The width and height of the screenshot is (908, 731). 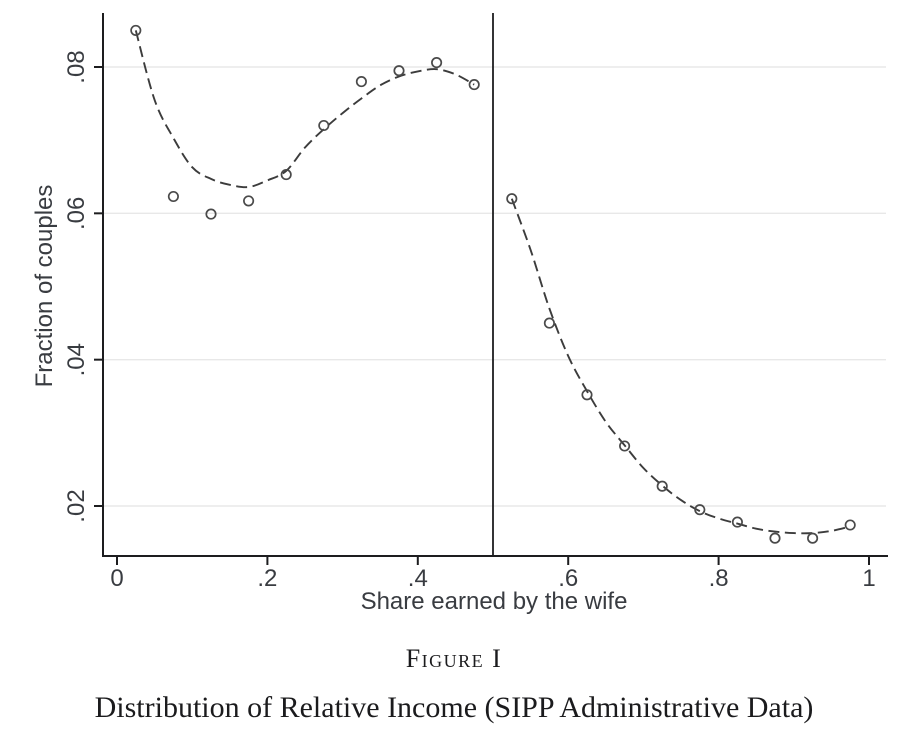 I want to click on x-tick-label: .4, so click(x=418, y=578).